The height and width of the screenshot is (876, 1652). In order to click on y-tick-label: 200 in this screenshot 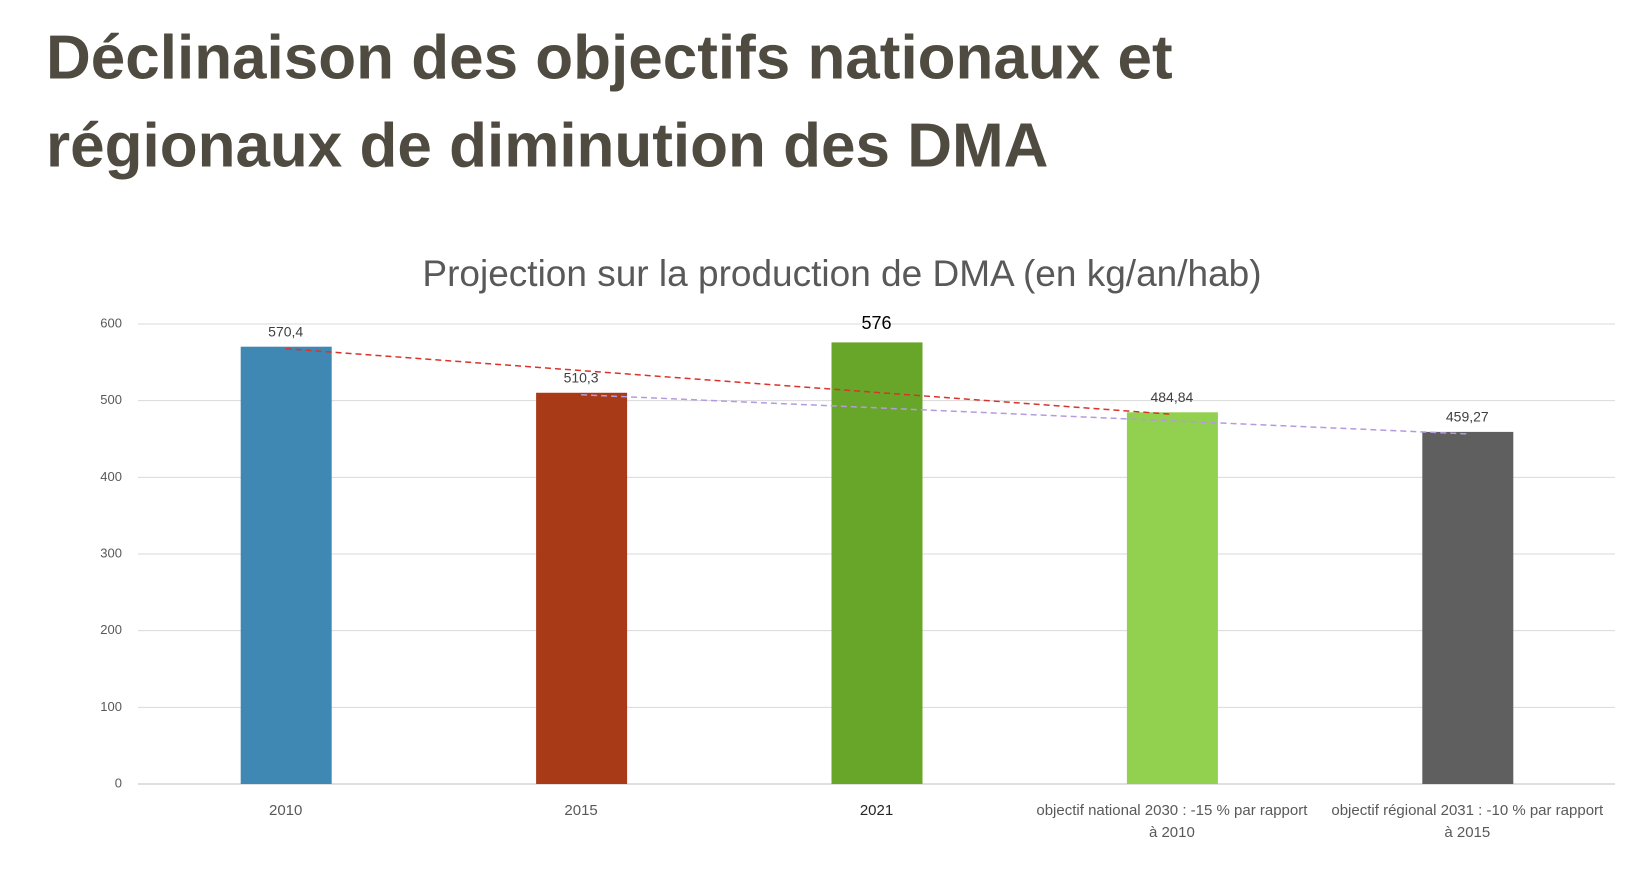, I will do `click(111, 629)`.